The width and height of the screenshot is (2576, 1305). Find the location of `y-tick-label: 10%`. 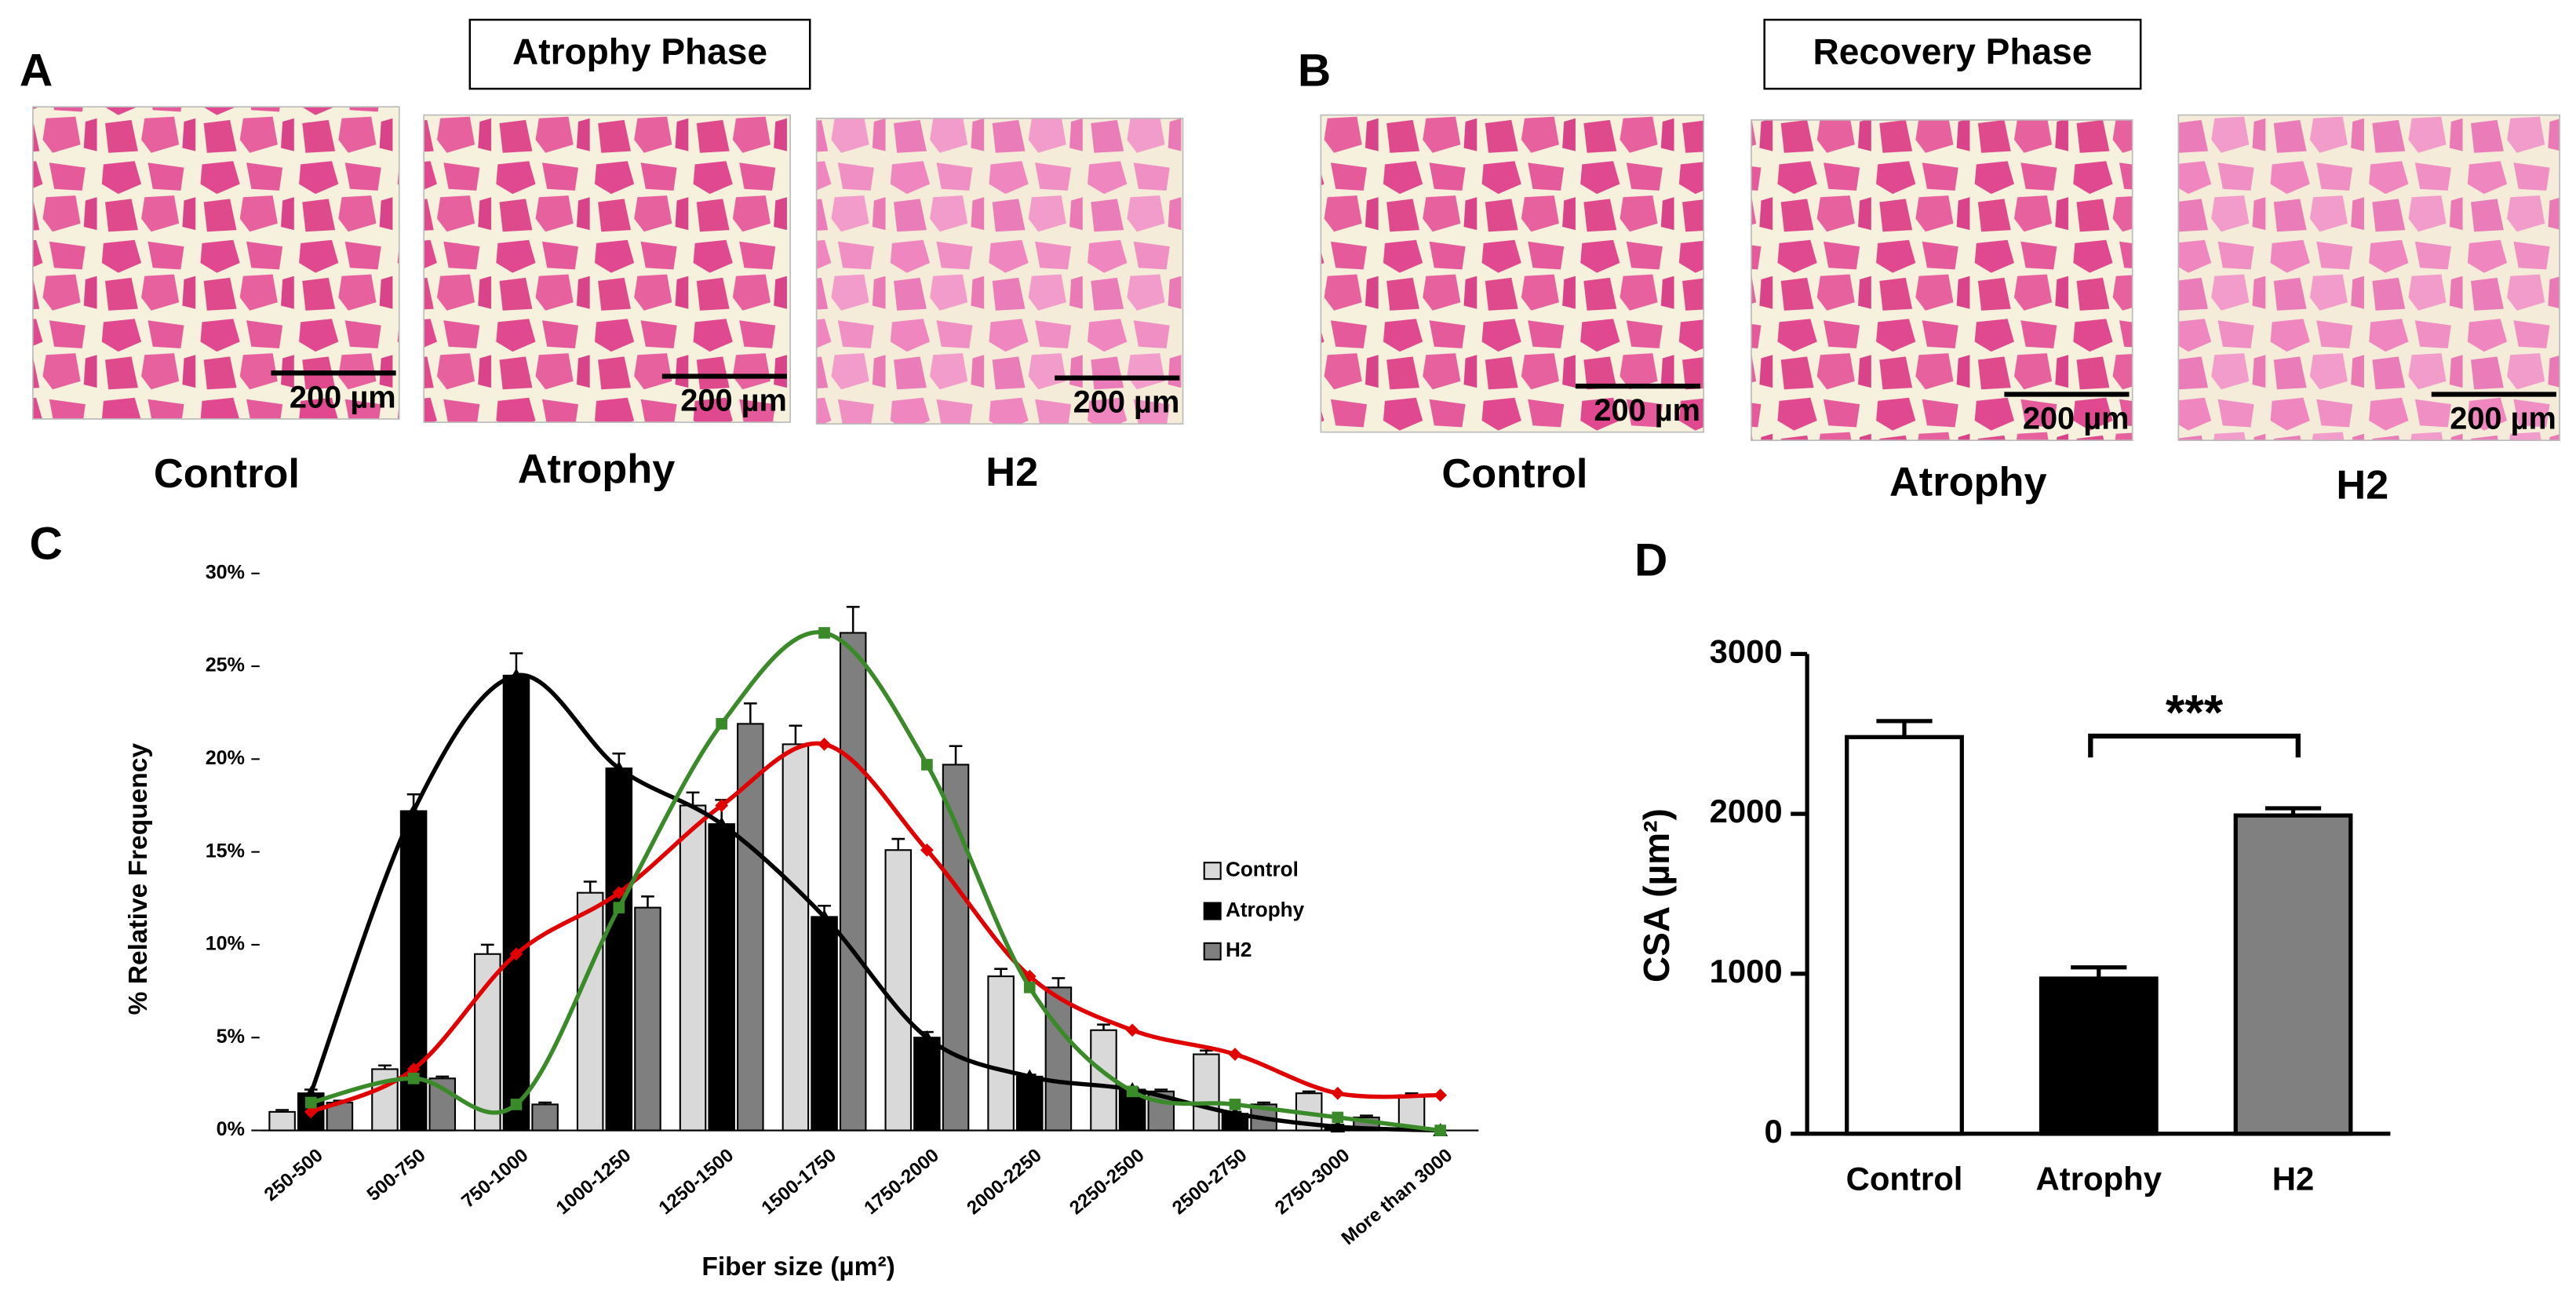

y-tick-label: 10% is located at coordinates (225, 944).